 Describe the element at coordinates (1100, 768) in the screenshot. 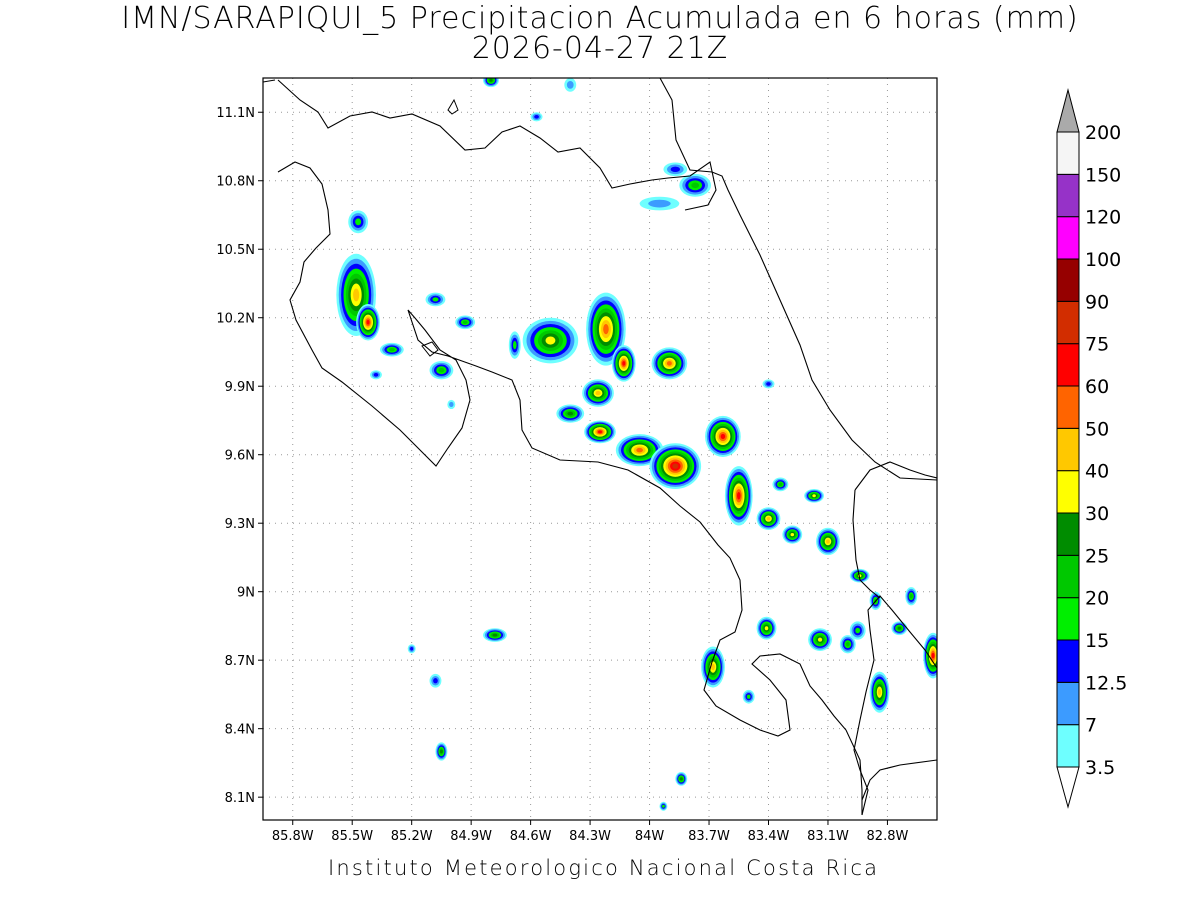

I see `colorbar-label: 3.5` at that location.